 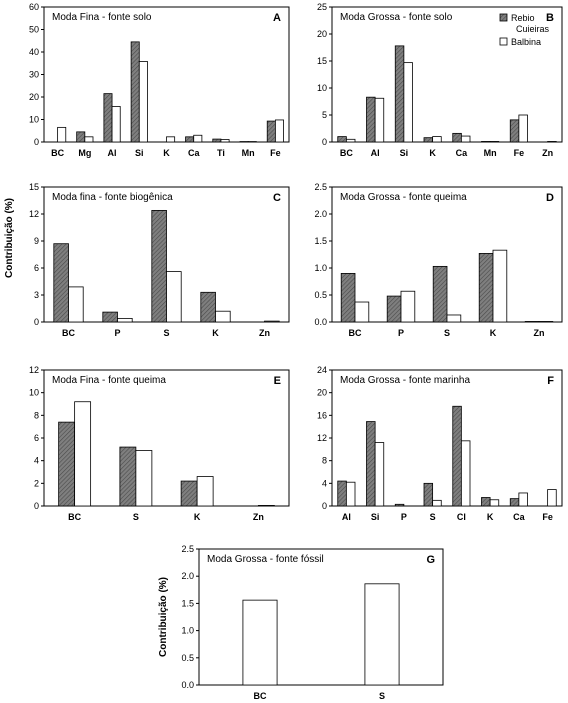 What do you see at coordinates (486, 288) in the screenshot?
I see `bar-d-k-rebio` at bounding box center [486, 288].